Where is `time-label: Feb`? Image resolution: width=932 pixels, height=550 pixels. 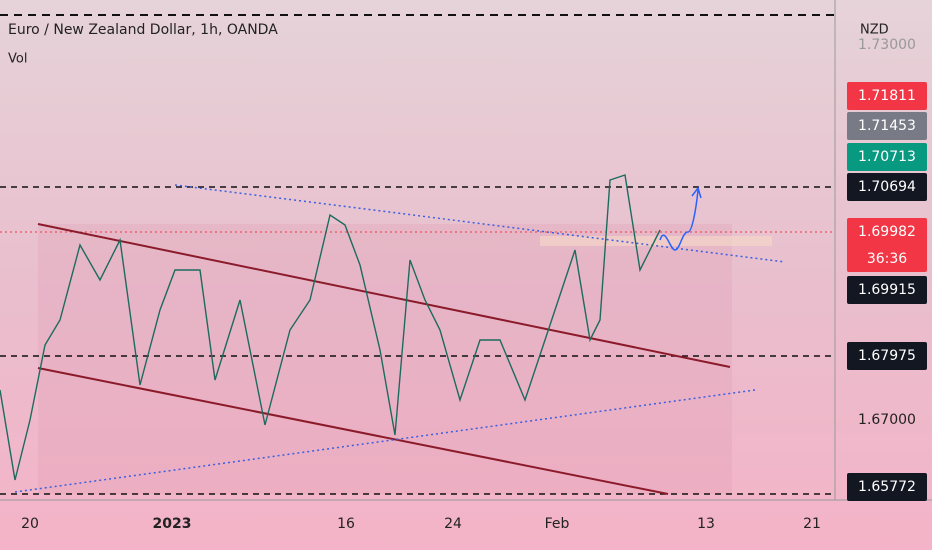
time-label: Feb is located at coordinates (557, 524).